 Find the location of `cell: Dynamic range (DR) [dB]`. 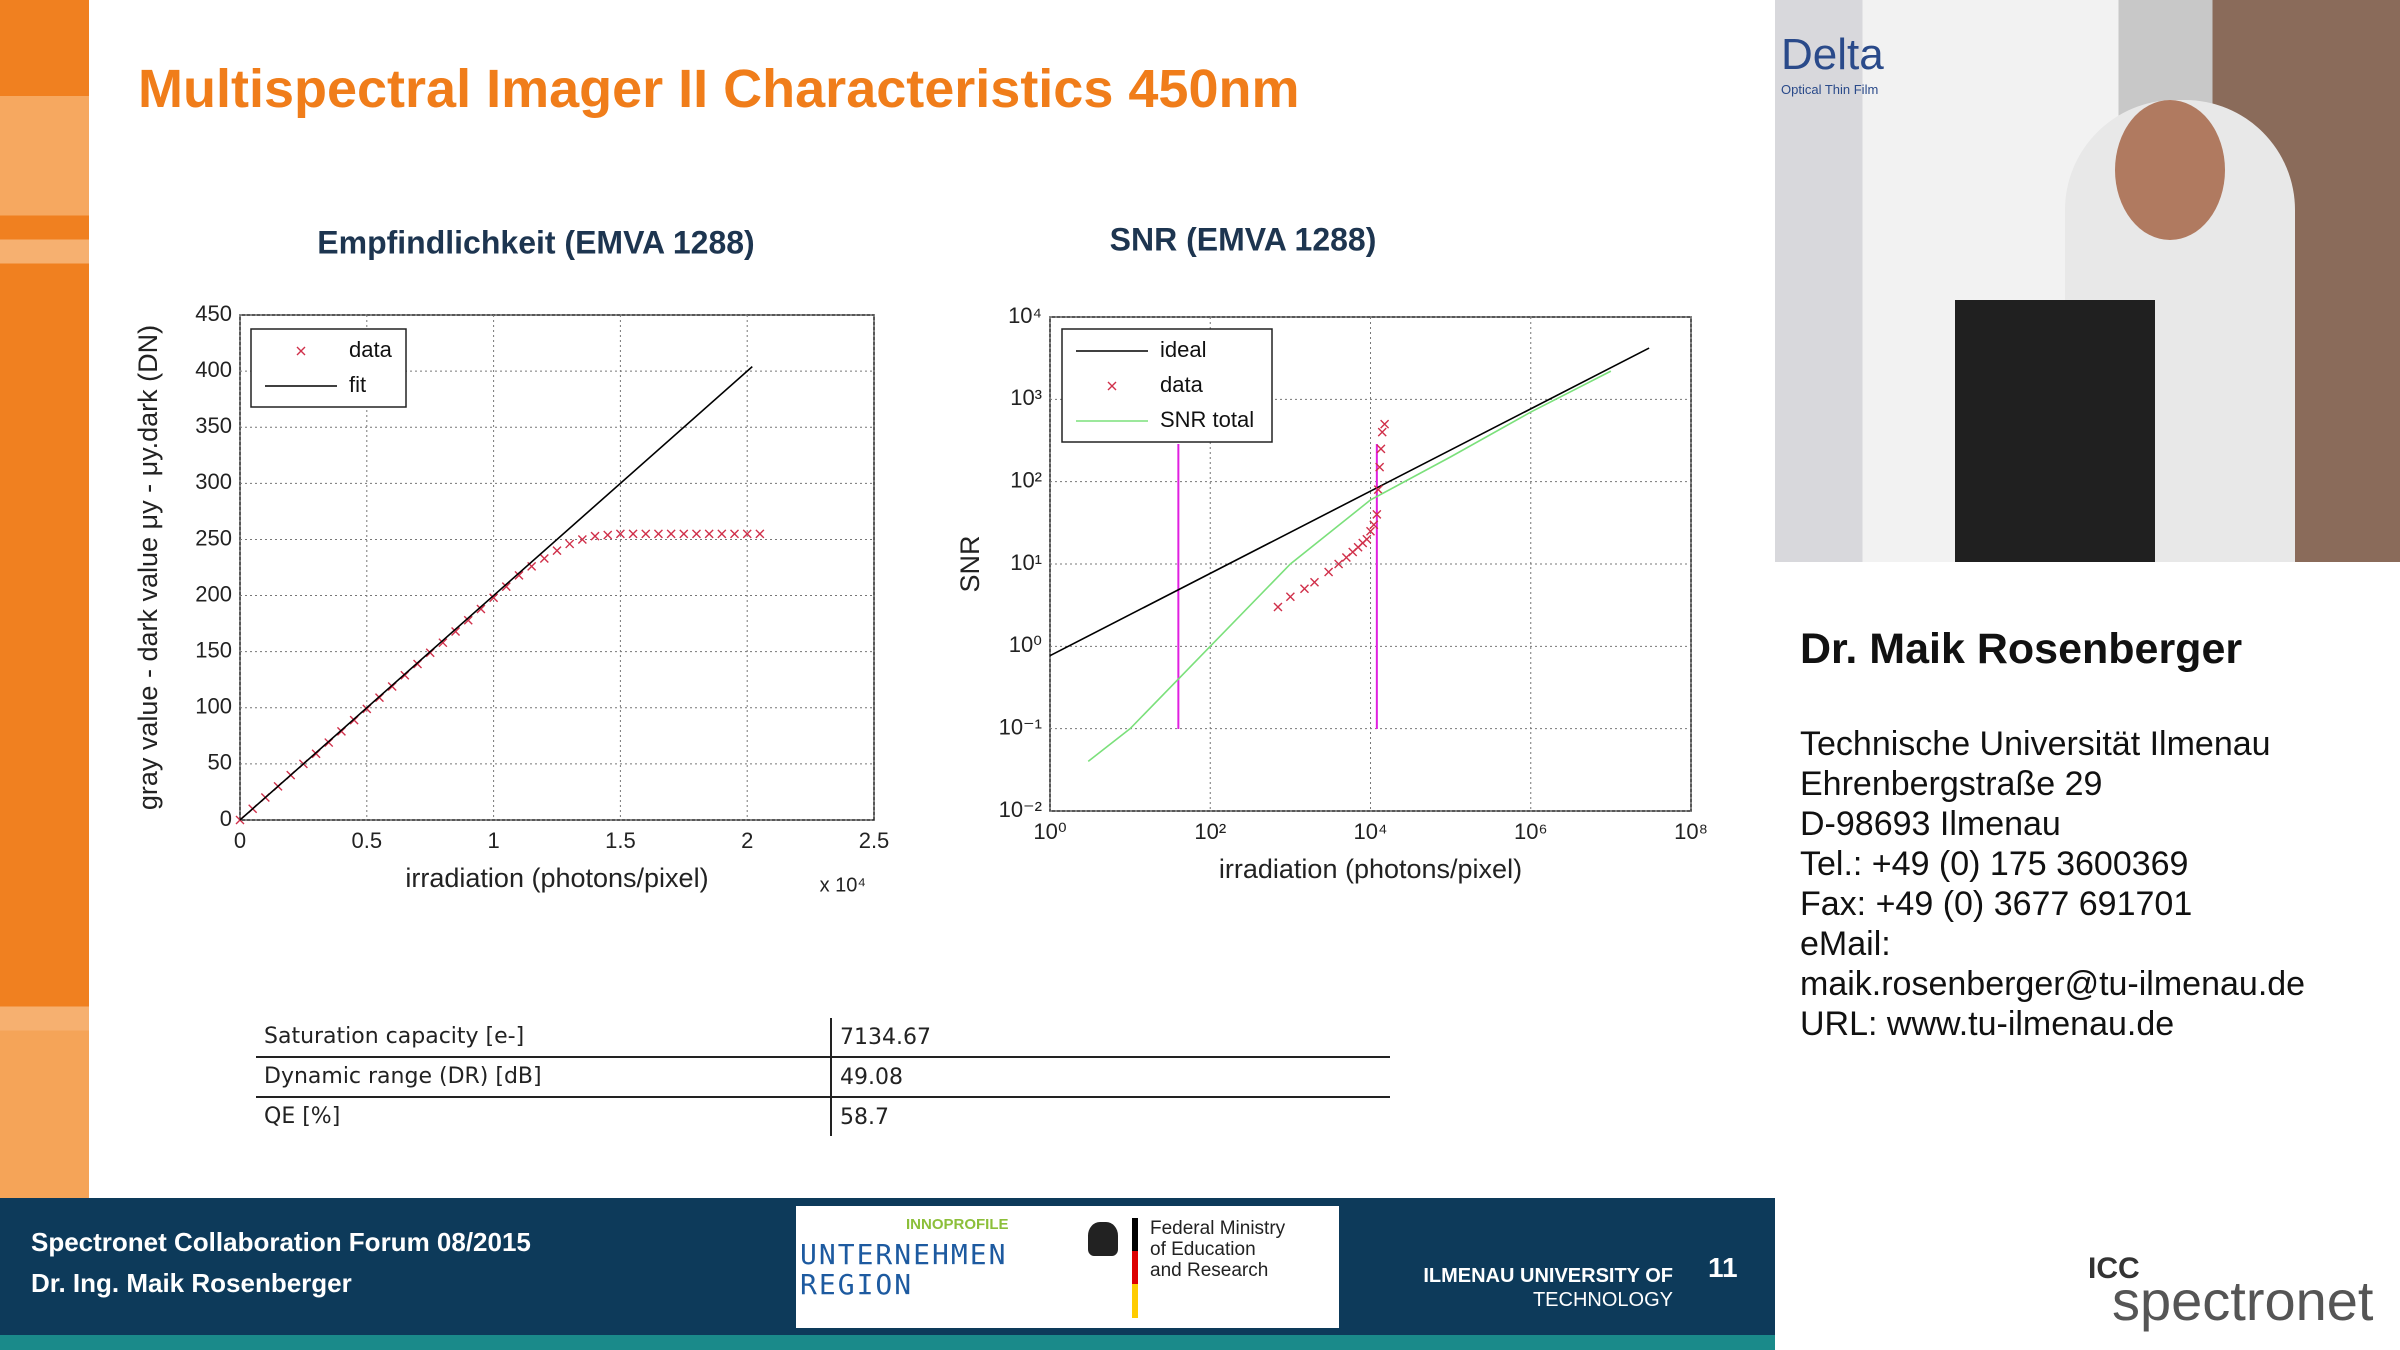

cell: Dynamic range (DR) [dB] is located at coordinates (544, 1077).